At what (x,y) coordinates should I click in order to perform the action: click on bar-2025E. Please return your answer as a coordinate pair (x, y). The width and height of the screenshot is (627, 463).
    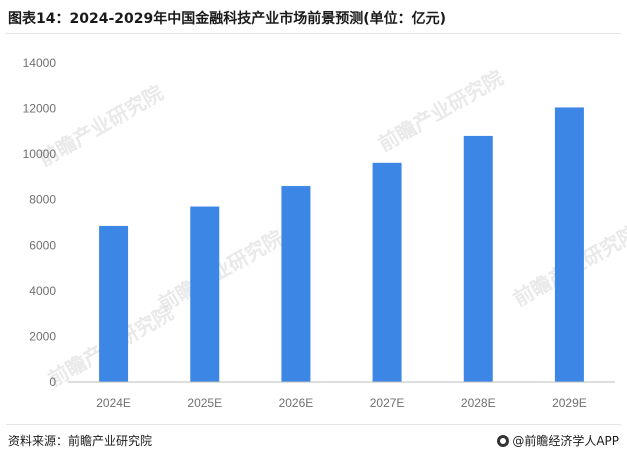
    Looking at the image, I should click on (205, 294).